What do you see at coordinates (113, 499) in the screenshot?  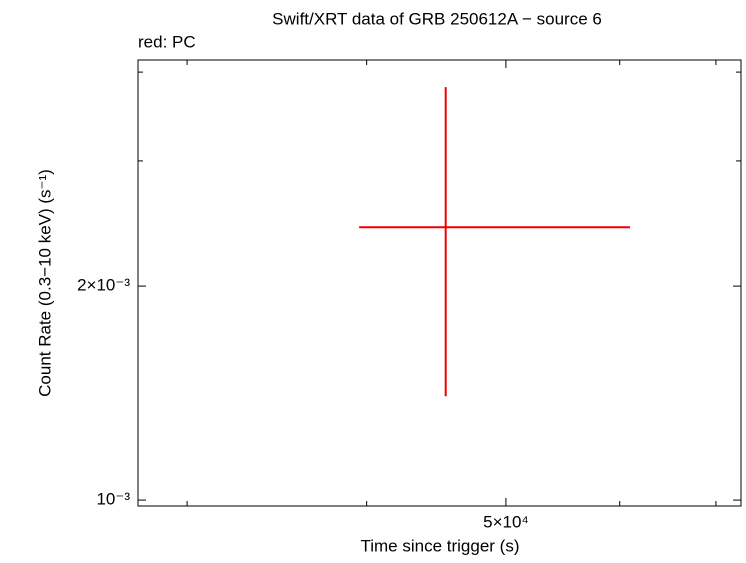 I see `y-tick-label: 10⁻³` at bounding box center [113, 499].